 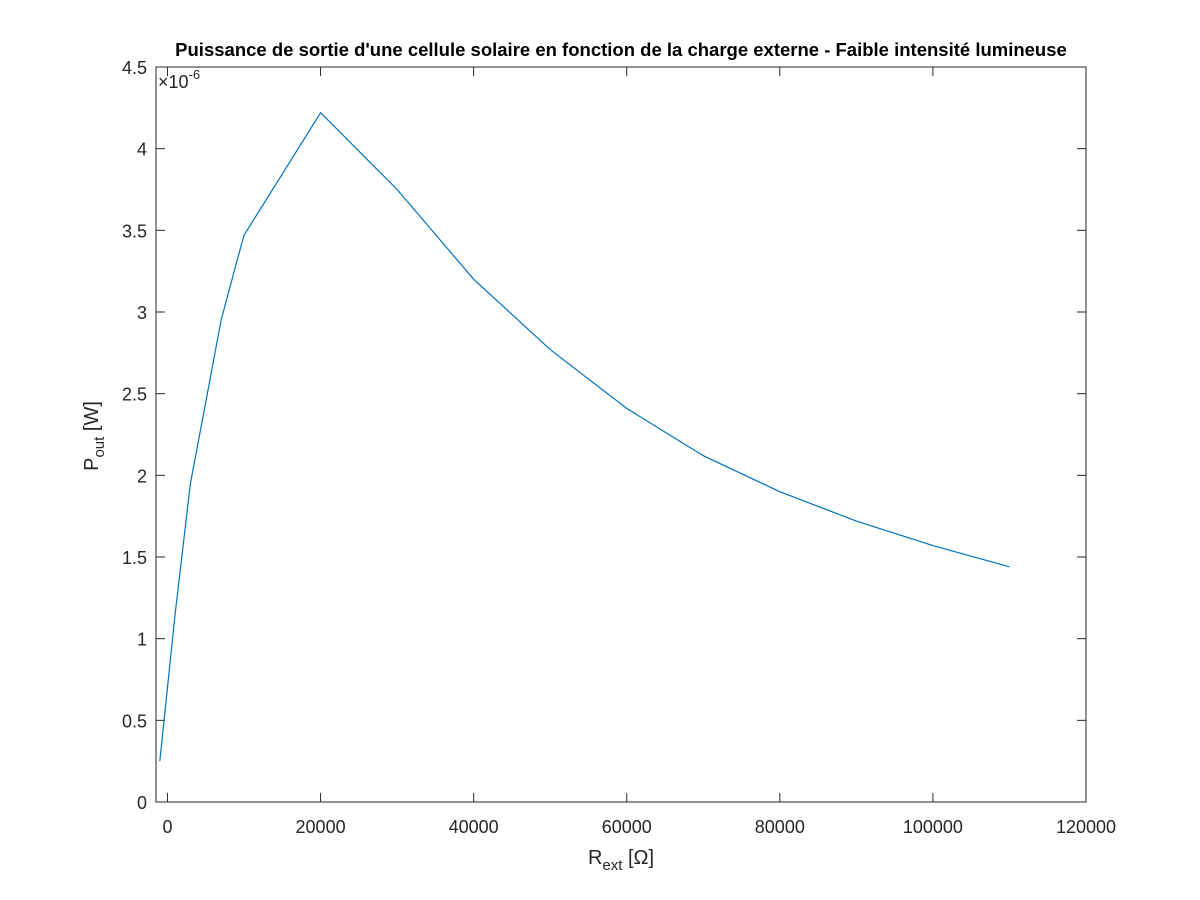 What do you see at coordinates (321, 827) in the screenshot?
I see `x-tick-label: 20000` at bounding box center [321, 827].